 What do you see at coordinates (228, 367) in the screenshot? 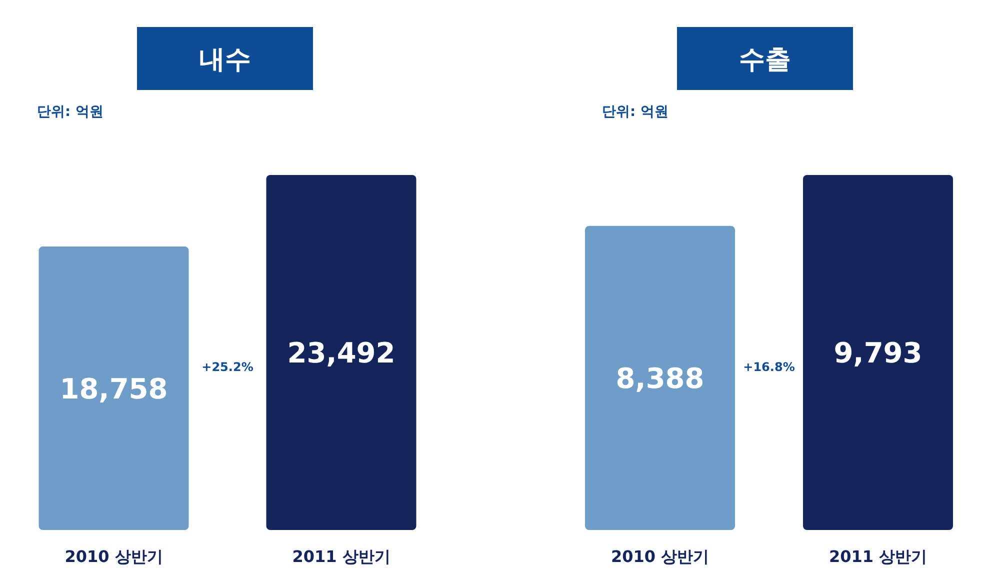
I see `annotation: +25.2%` at bounding box center [228, 367].